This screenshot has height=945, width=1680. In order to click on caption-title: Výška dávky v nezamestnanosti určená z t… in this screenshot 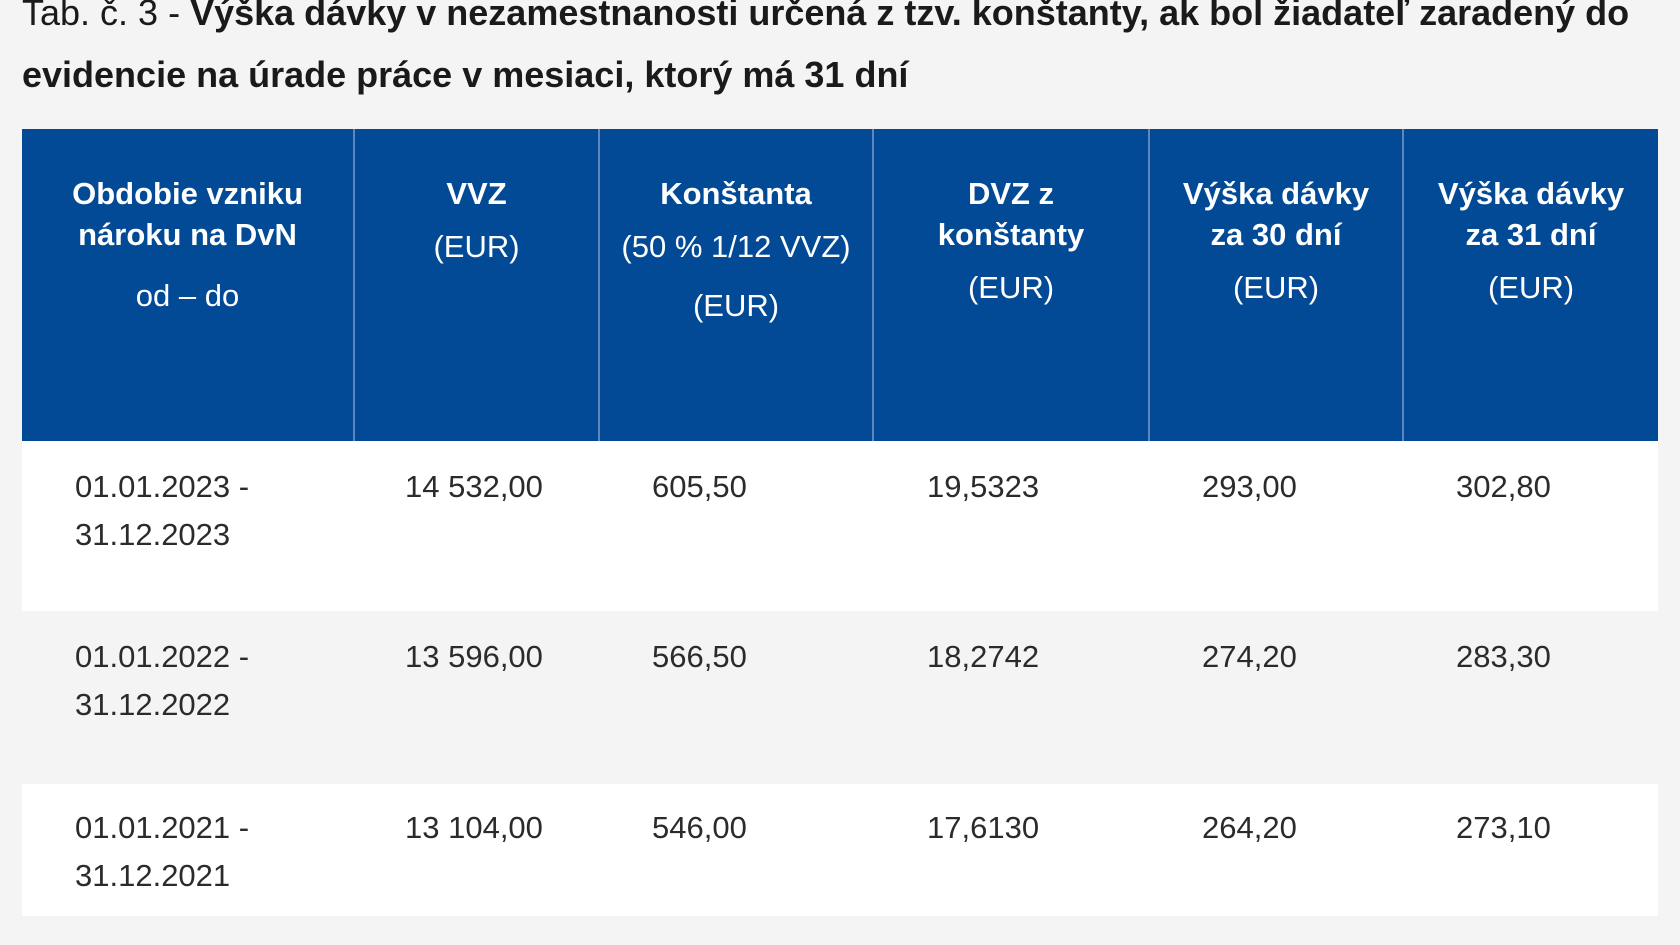, I will do `click(826, 47)`.